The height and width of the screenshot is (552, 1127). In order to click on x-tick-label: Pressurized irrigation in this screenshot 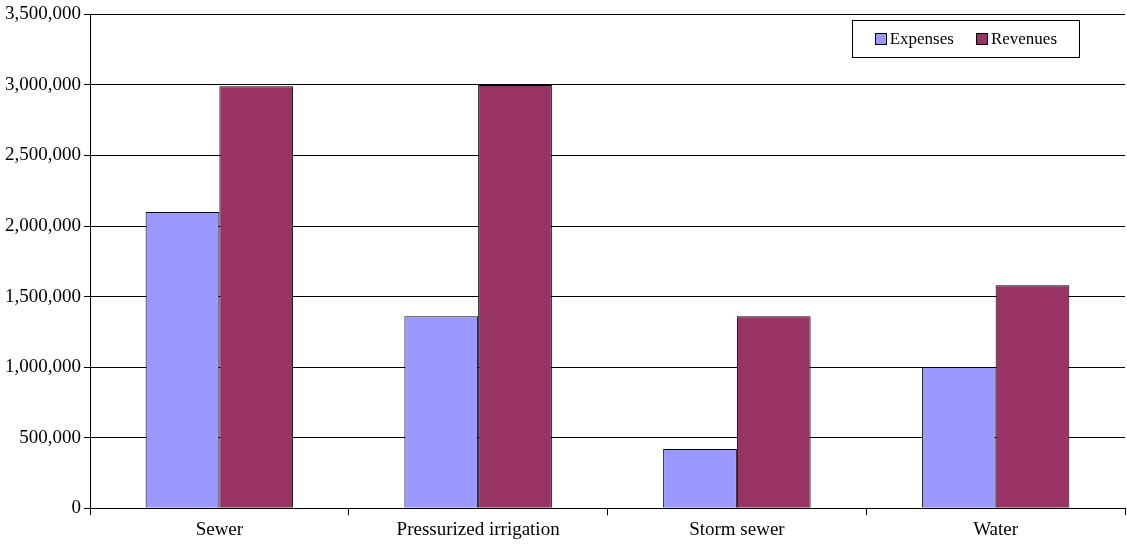, I will do `click(478, 528)`.